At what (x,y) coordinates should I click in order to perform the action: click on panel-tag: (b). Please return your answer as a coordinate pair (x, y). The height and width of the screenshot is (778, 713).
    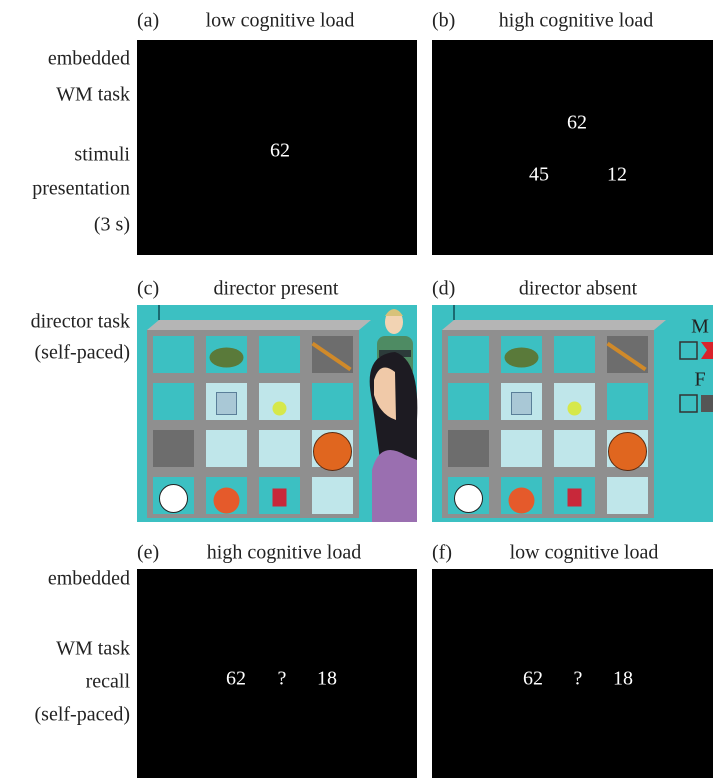
    Looking at the image, I should click on (443, 21).